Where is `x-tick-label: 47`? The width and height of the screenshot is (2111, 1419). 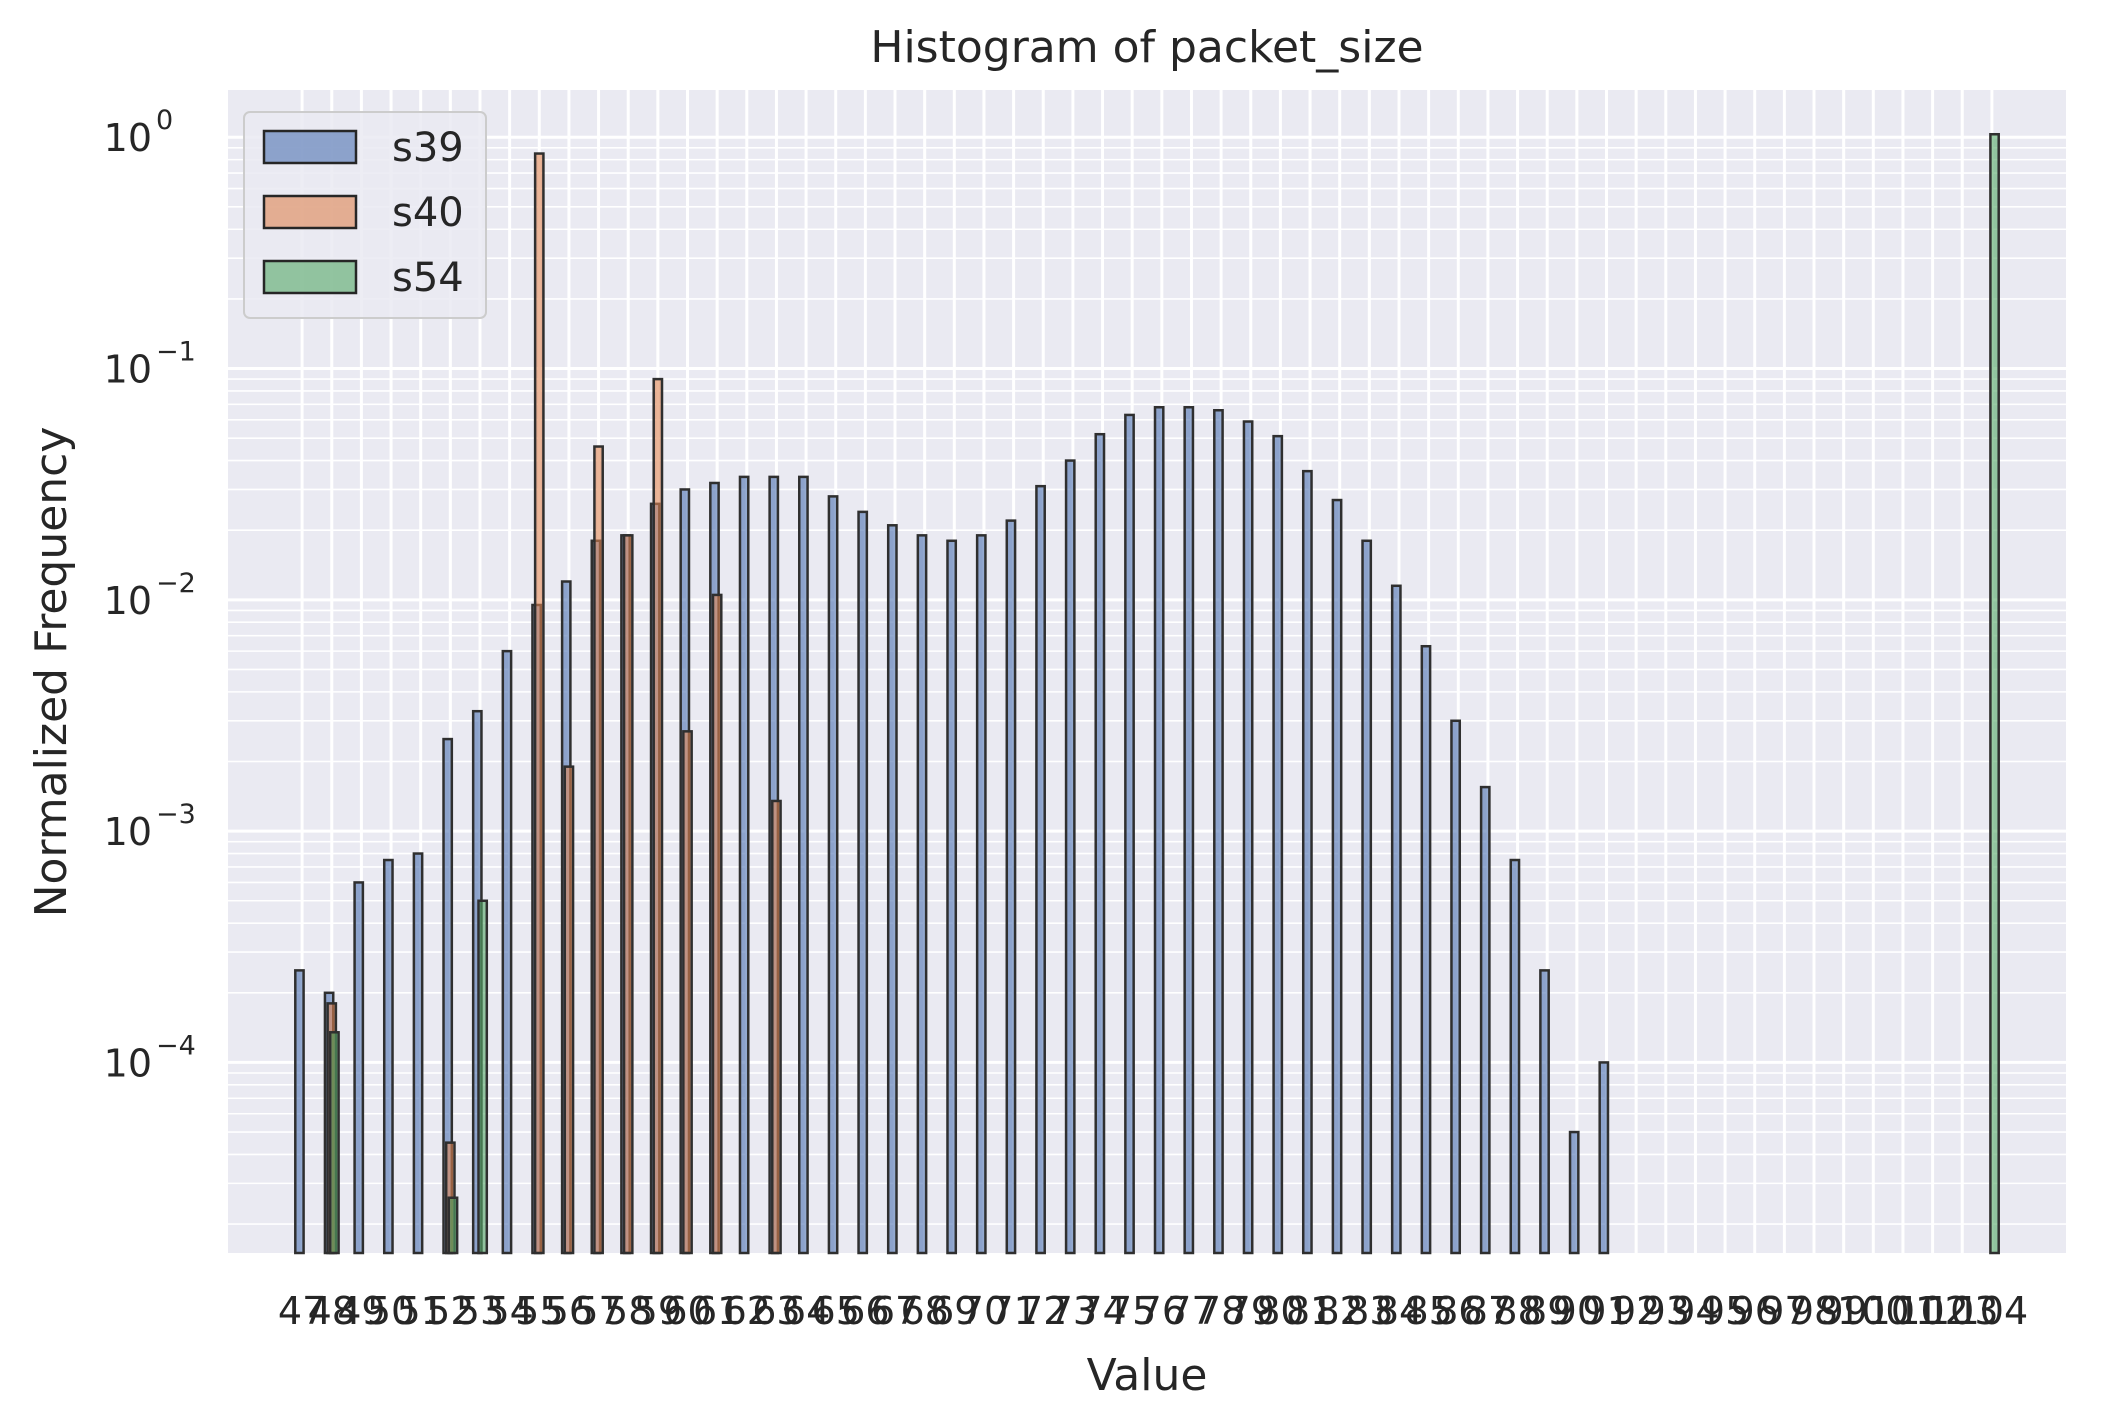 x-tick-label: 47 is located at coordinates (302, 1311).